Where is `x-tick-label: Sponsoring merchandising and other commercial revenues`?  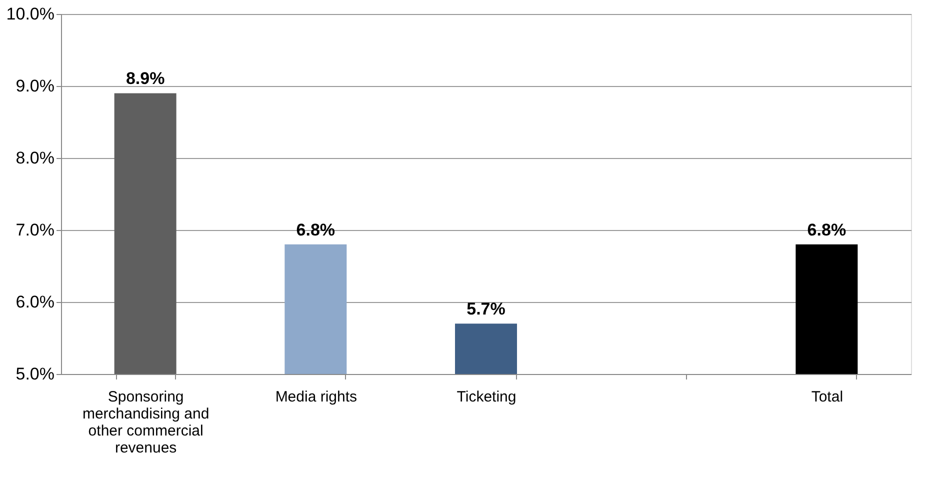 x-tick-label: Sponsoring merchandising and other commercial revenues is located at coordinates (146, 422).